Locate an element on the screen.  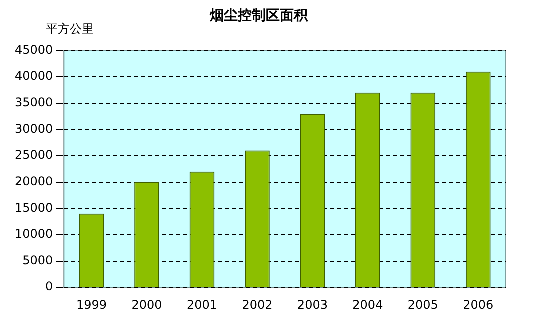
y-tick-label: 25000 is located at coordinates (34, 155).